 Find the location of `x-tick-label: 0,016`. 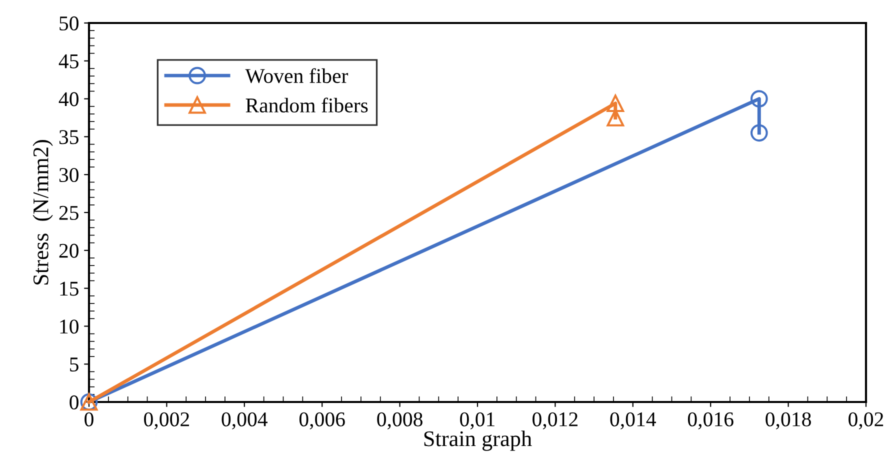

x-tick-label: 0,016 is located at coordinates (711, 421).